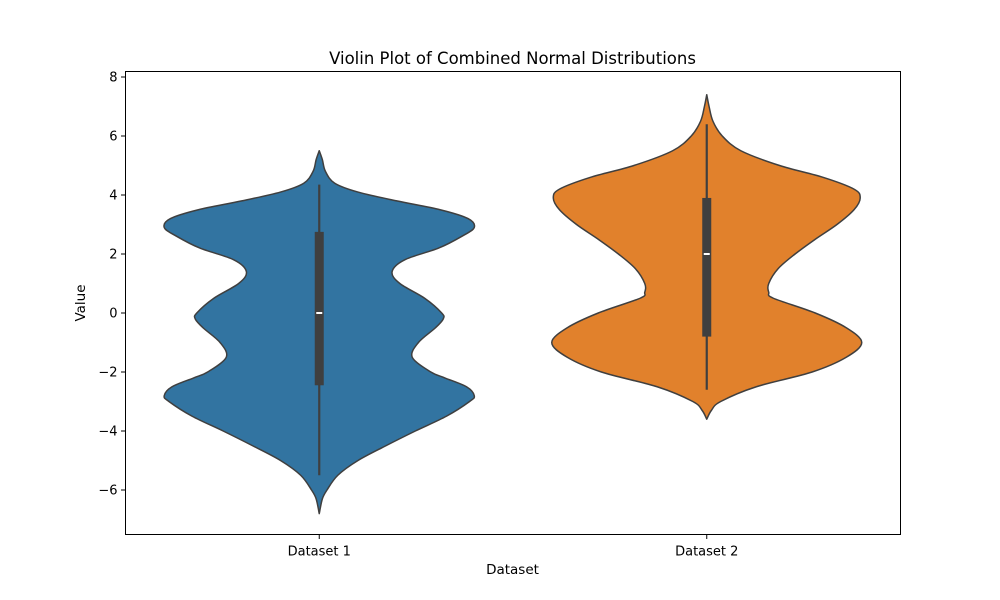  Describe the element at coordinates (512, 570) in the screenshot. I see `x-axis-label: Dataset` at that location.